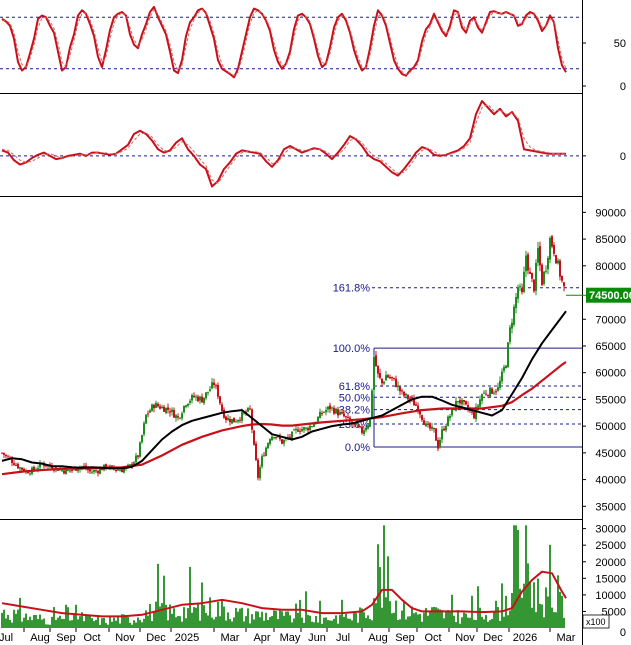  Describe the element at coordinates (66, 638) in the screenshot. I see `x-tick-label: Sep` at that location.